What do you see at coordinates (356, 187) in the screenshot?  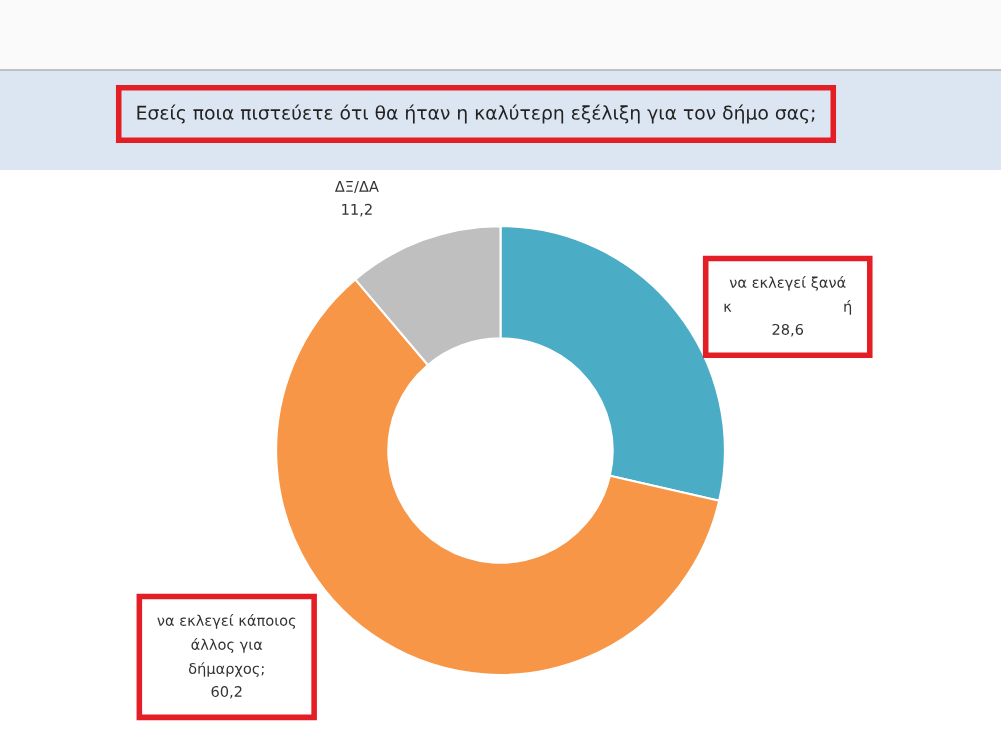 I see `slice-label: ΔΞ/ΔΑ` at bounding box center [356, 187].